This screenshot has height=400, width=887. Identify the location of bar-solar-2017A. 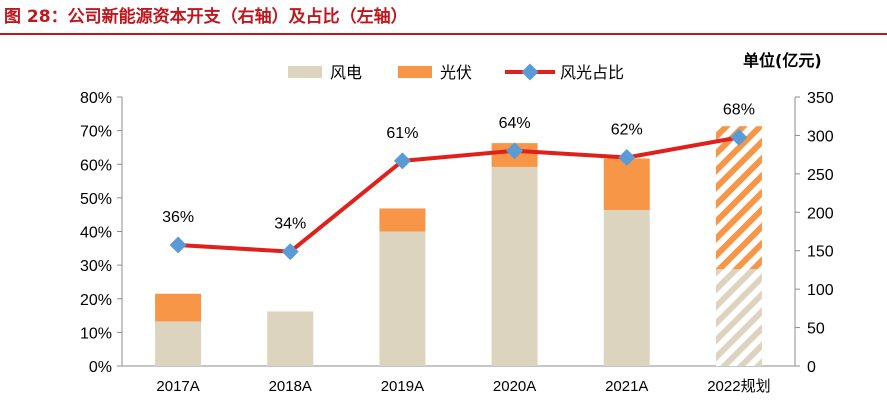
(178, 307).